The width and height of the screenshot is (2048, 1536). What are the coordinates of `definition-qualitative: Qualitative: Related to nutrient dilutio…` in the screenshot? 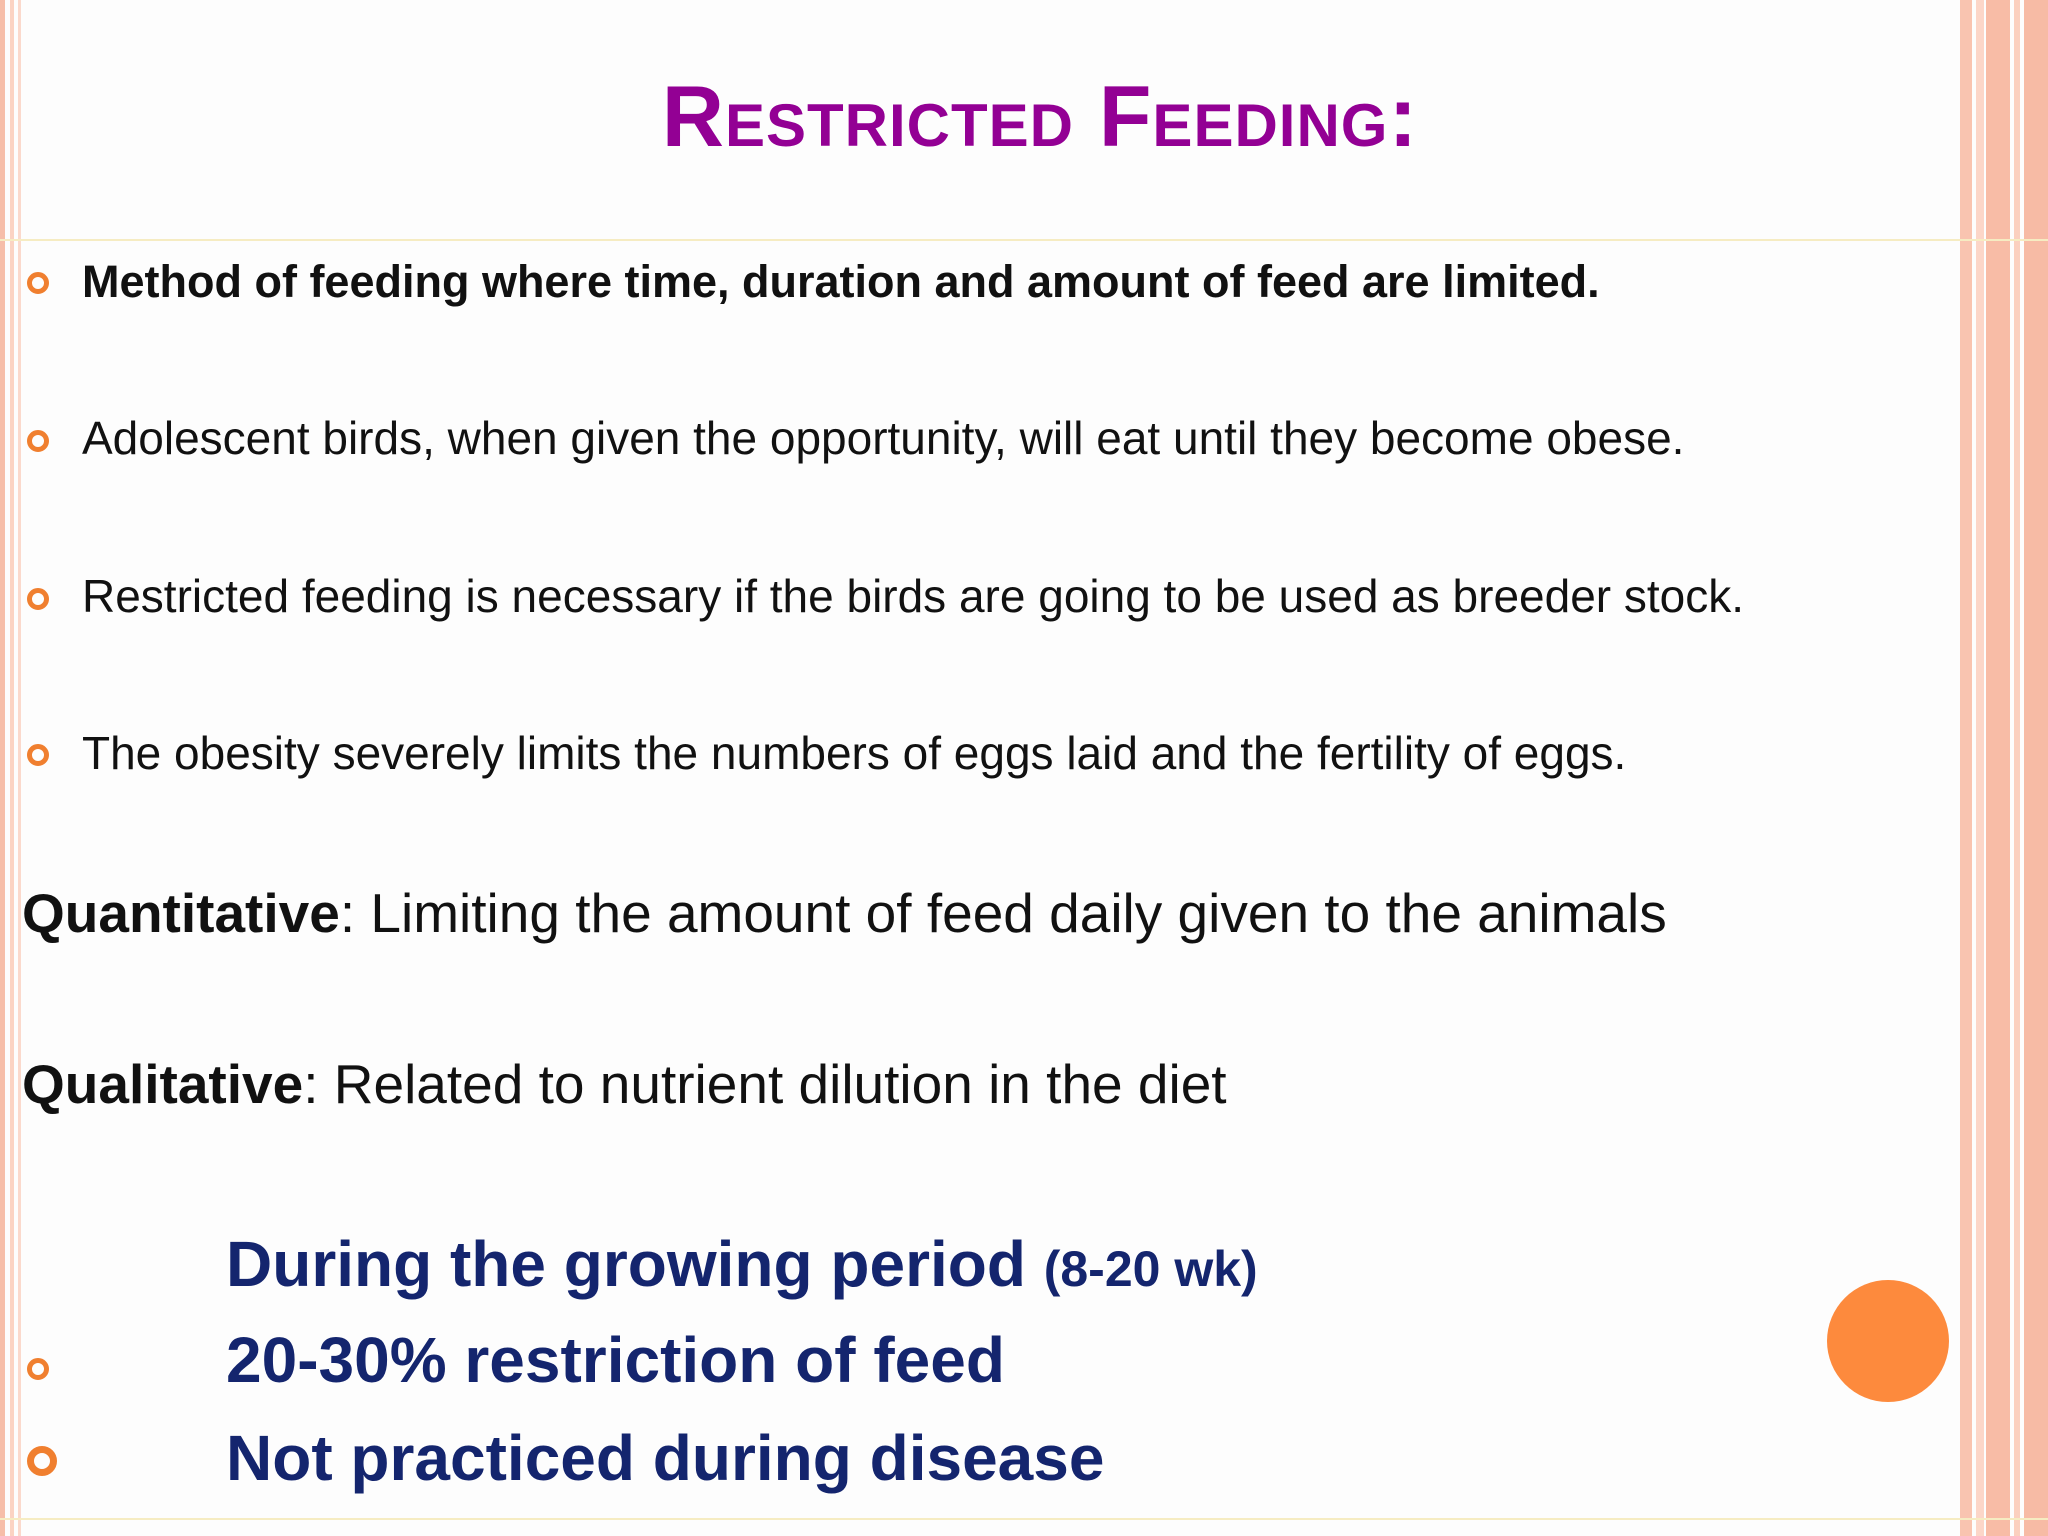 It's located at (624, 1084).